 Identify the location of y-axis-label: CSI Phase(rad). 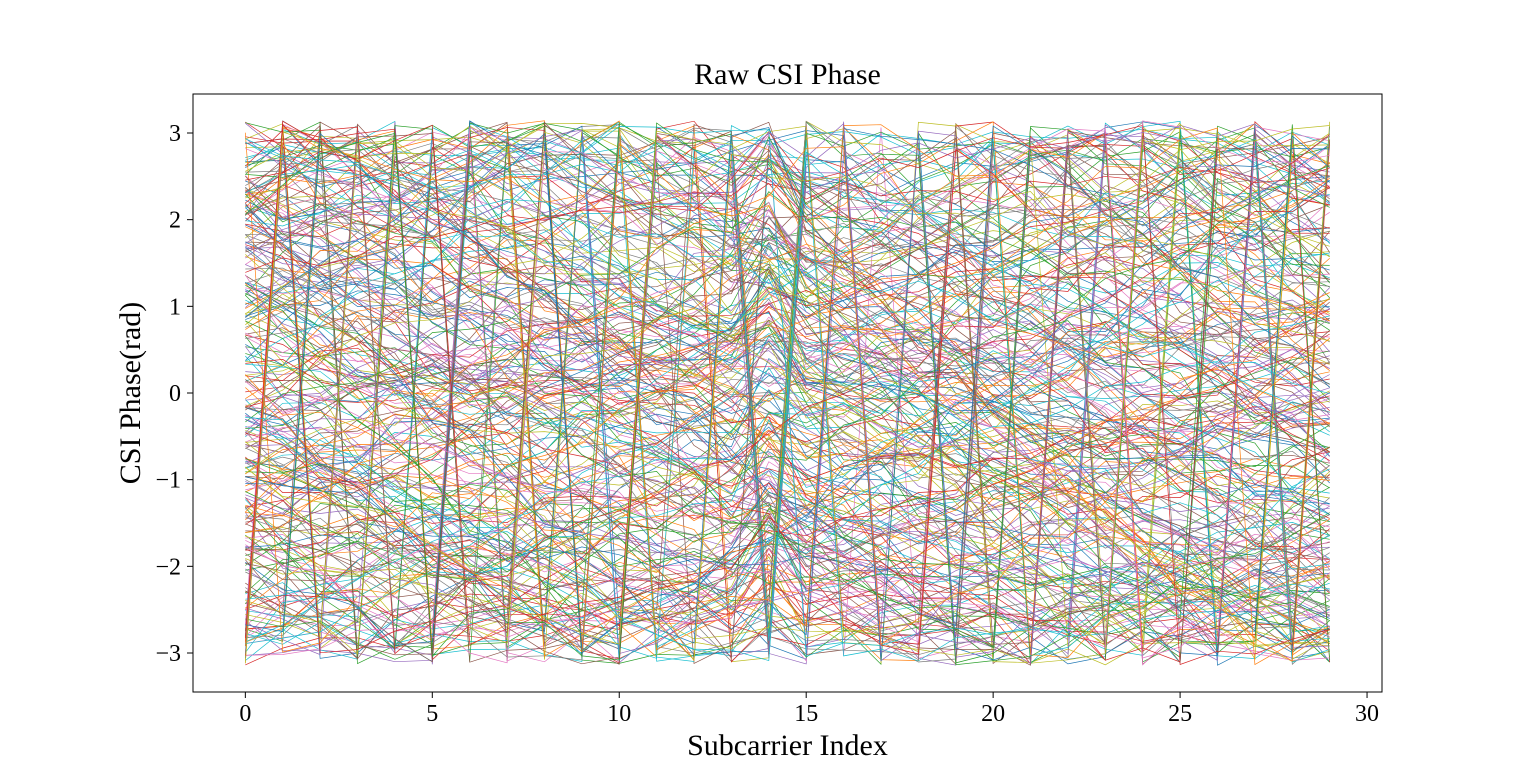
(130, 393).